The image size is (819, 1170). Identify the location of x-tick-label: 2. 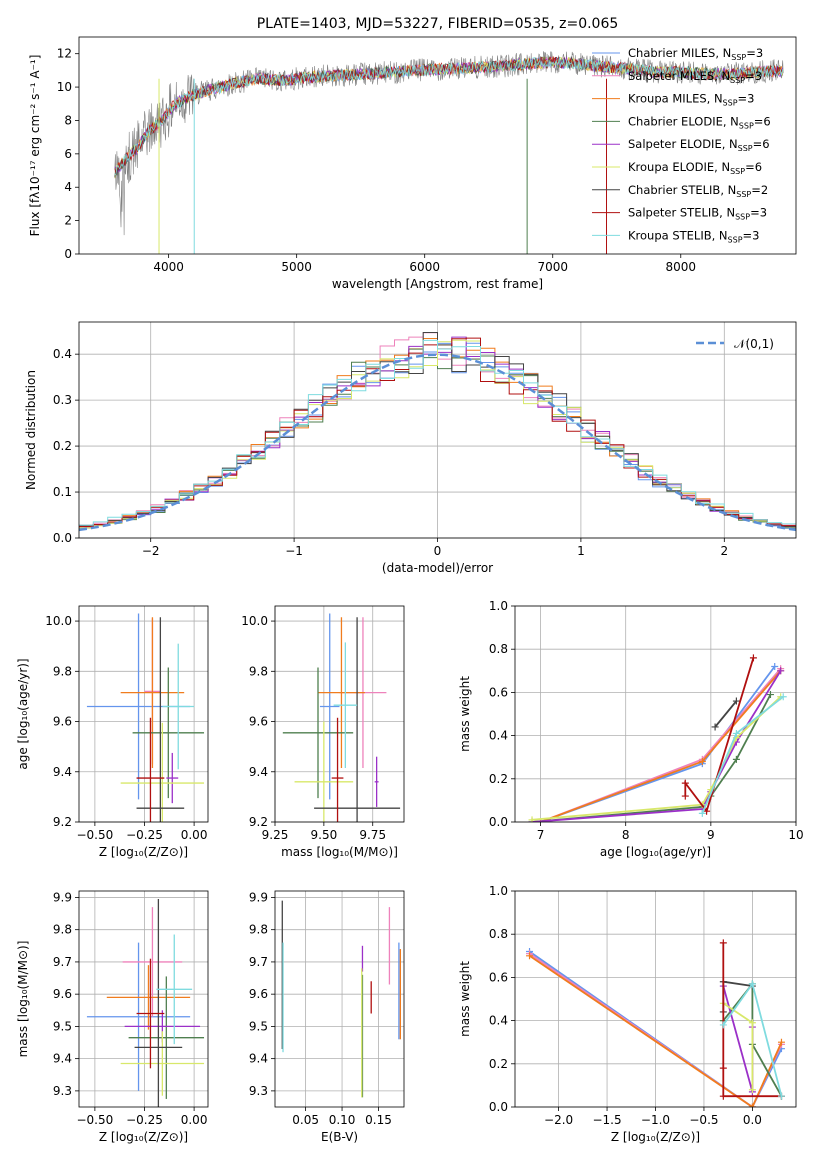
(724, 551).